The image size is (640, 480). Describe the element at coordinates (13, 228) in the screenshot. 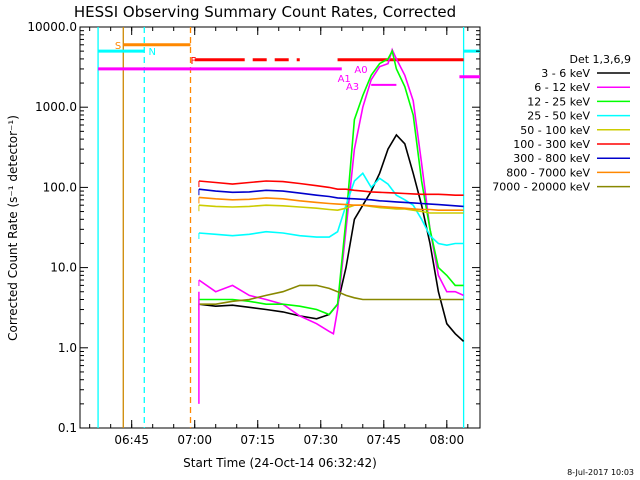

I see `y-axis-label: Corrected Count Rate (s⁻¹ detector⁻¹)` at that location.